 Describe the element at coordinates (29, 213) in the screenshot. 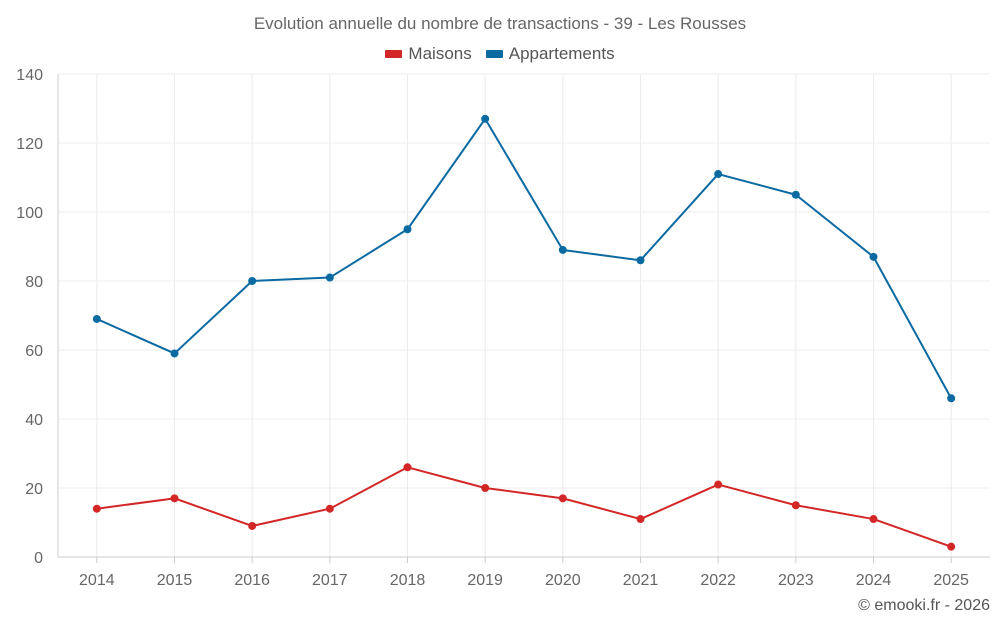

I see `y-tick-label: 100` at that location.